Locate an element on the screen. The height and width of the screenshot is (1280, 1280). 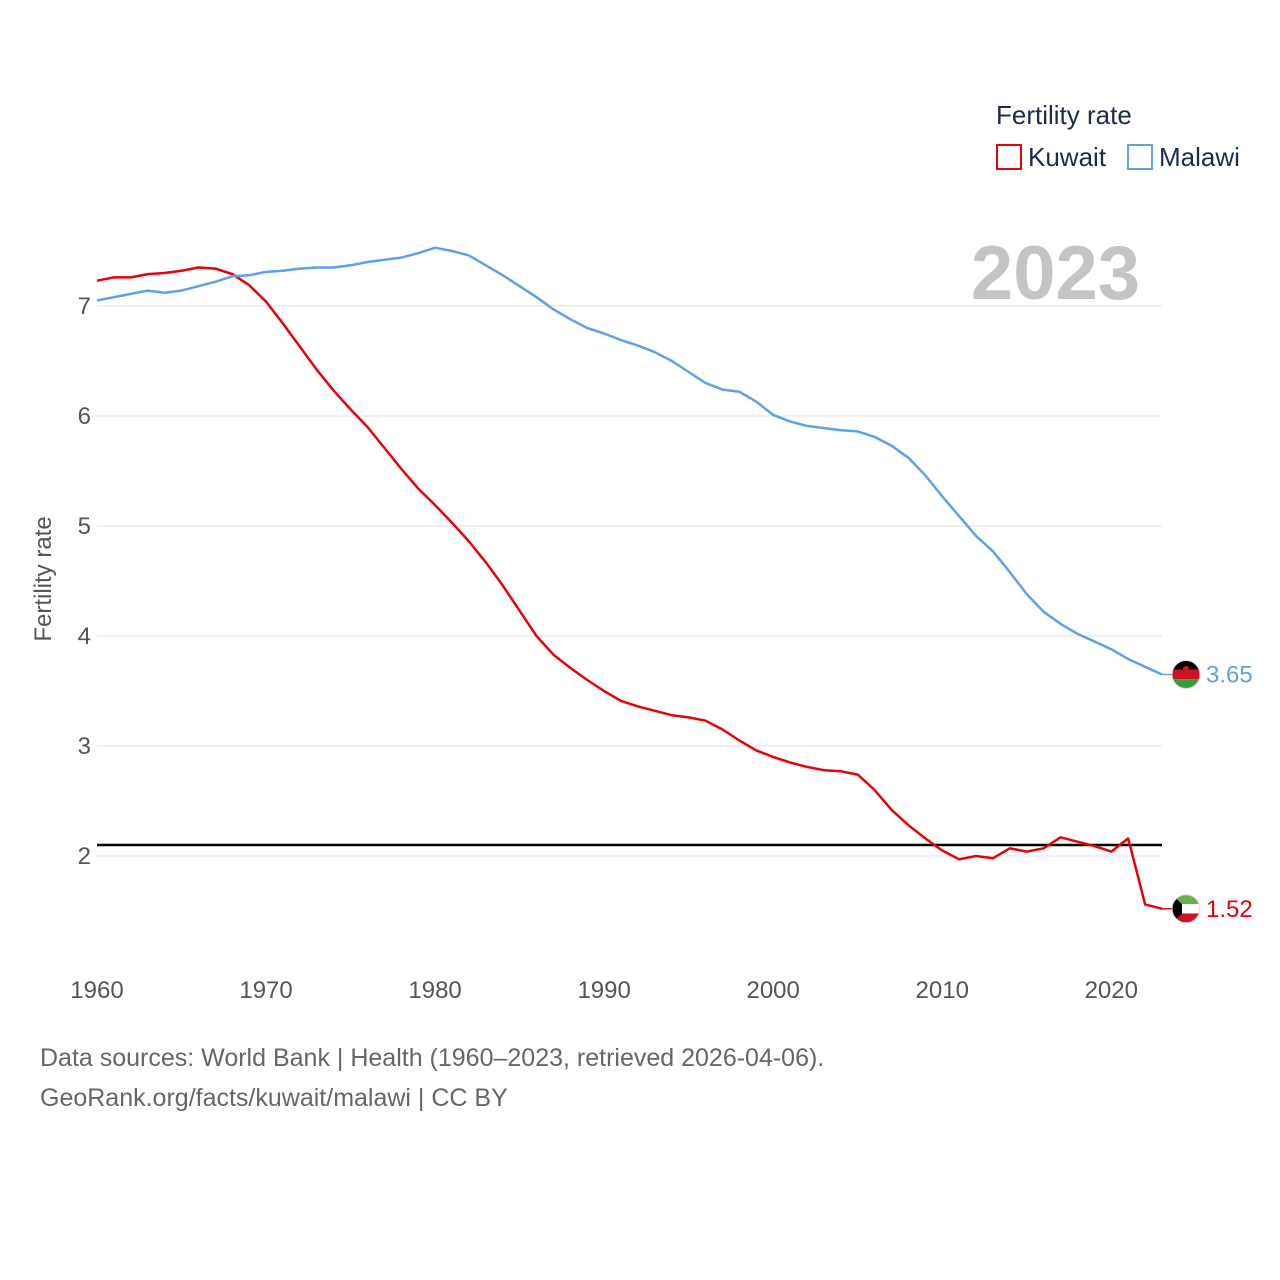
end-markers: 1.52 3.65 is located at coordinates (1207, 792).